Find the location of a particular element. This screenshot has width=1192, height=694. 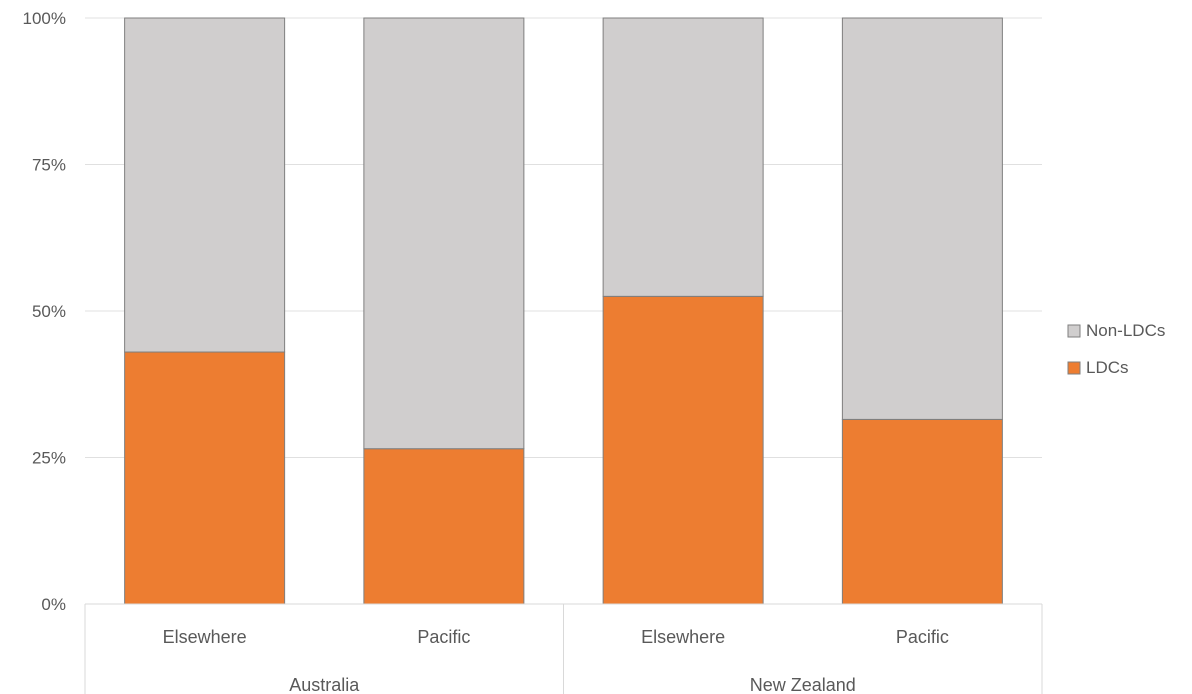

y-axis-tick-labels: 0% 25% 50% 75% 100% is located at coordinates (44, 311).